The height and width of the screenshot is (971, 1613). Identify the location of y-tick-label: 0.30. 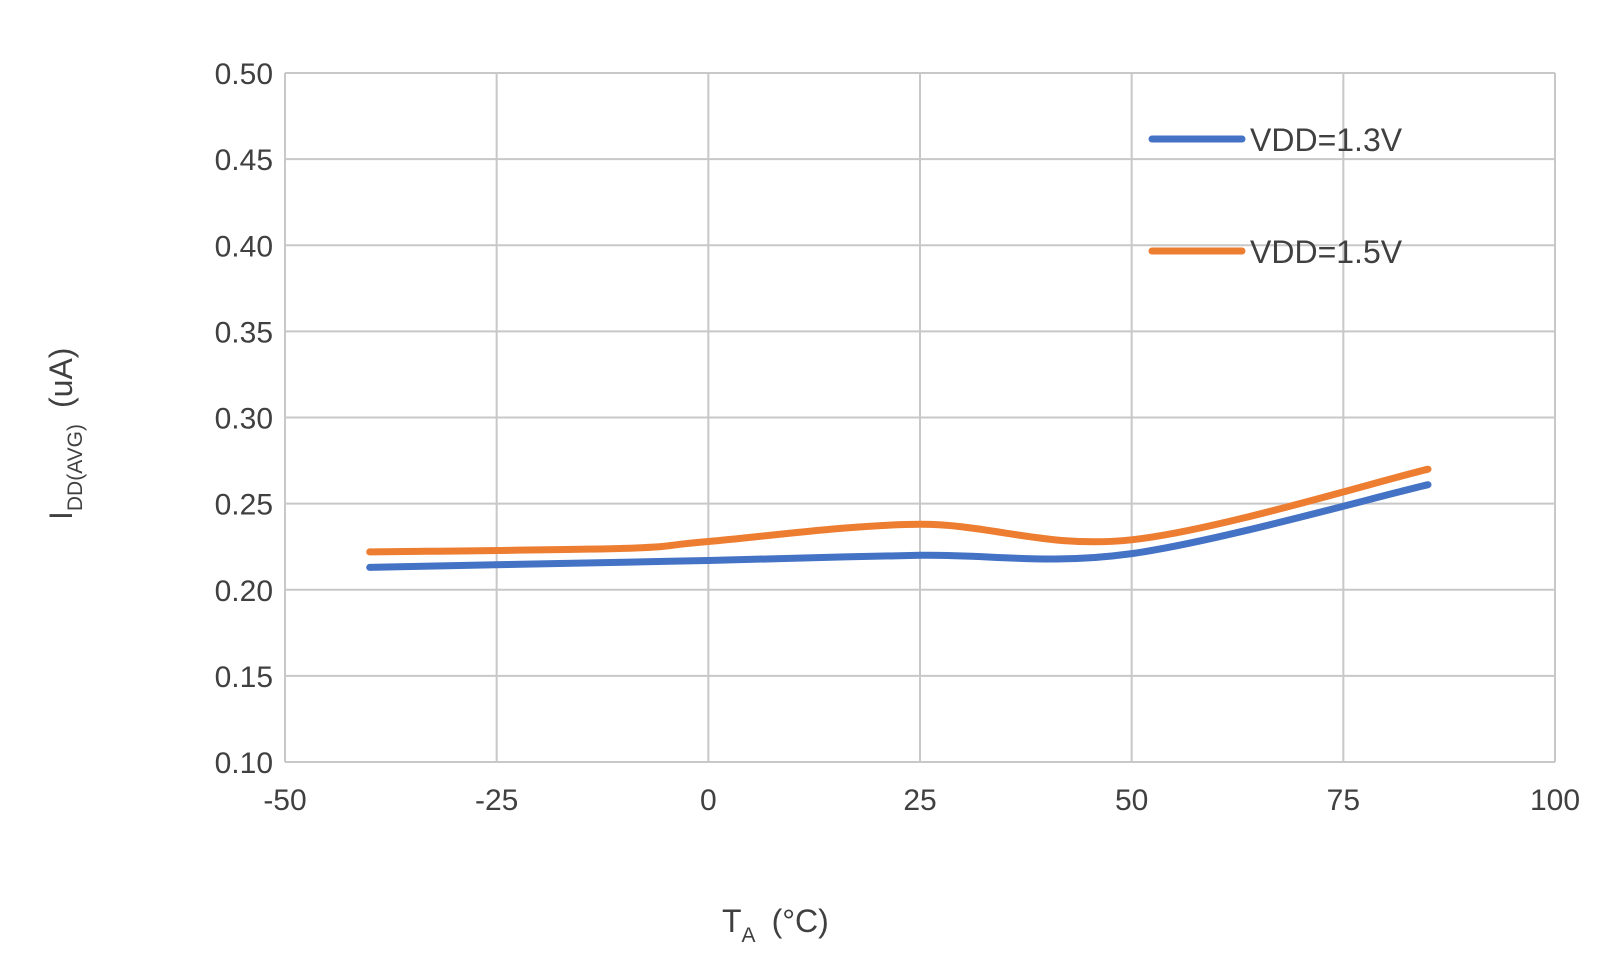
(244, 419).